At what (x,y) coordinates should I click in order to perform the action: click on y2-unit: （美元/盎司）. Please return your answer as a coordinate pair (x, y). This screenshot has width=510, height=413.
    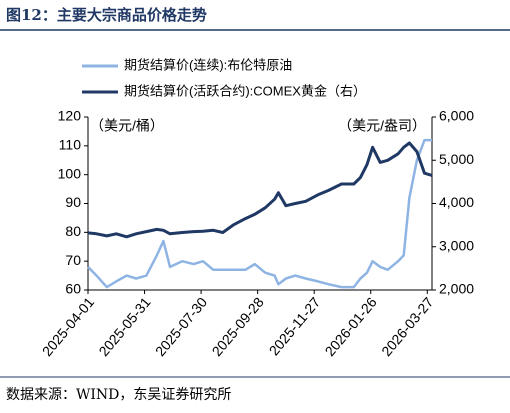
    Looking at the image, I should click on (382, 126).